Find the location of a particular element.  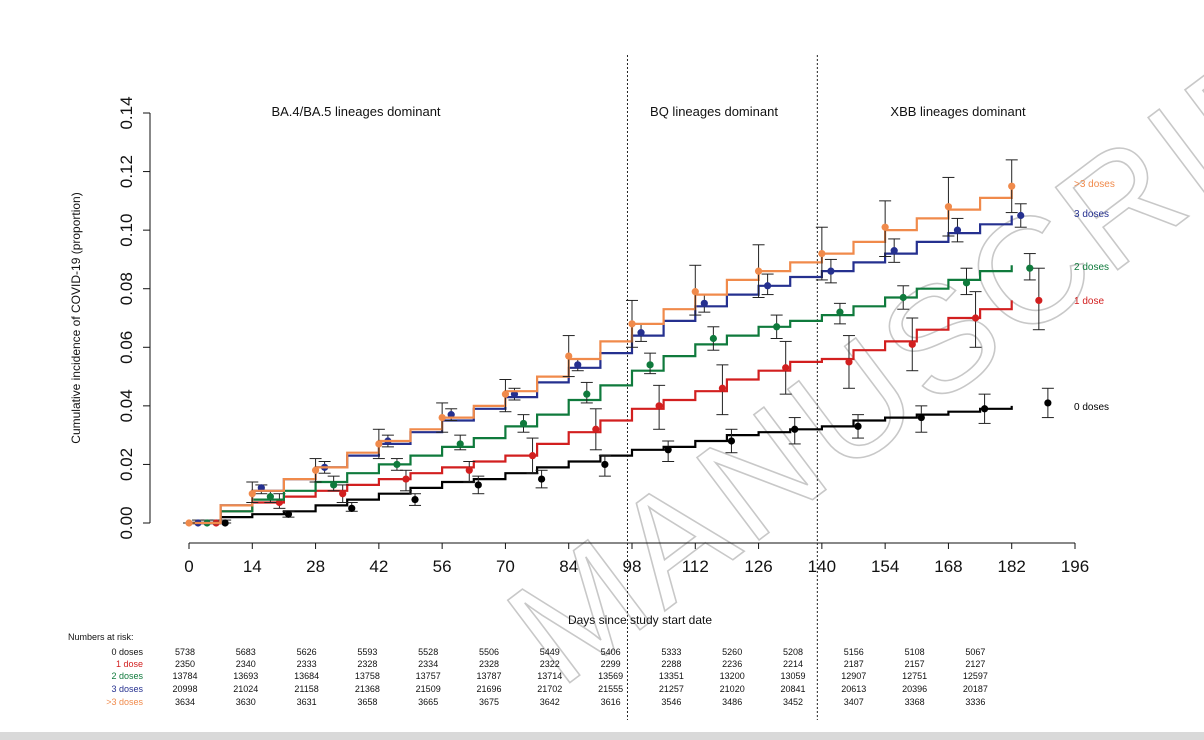

x-tick-label-14: 14 is located at coordinates (252, 566).